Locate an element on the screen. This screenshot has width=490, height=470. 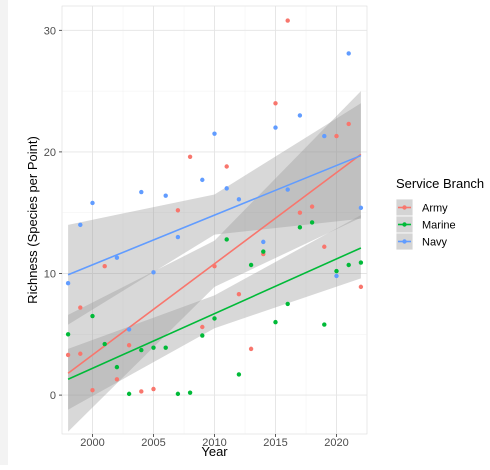
y-axis-title: Richness (Species per Point) is located at coordinates (32, 220).